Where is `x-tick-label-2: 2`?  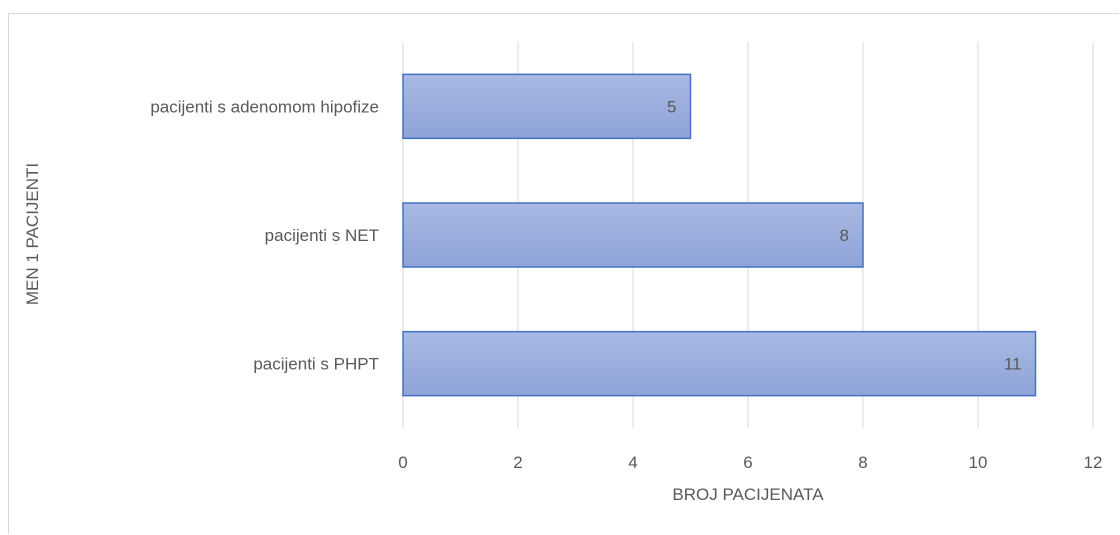 x-tick-label-2: 2 is located at coordinates (517, 462).